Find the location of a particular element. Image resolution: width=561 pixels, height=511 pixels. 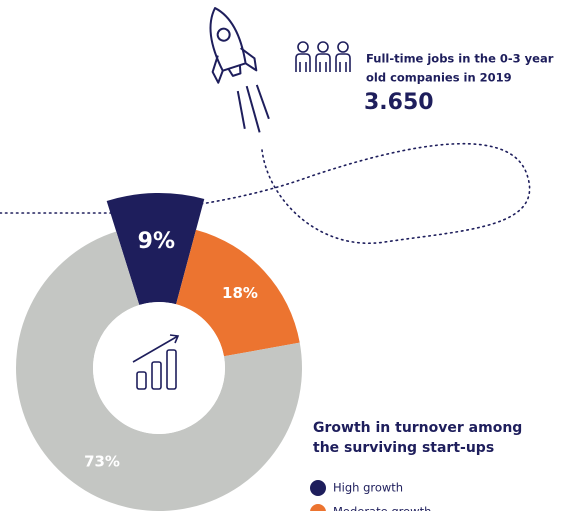

stat-label: old companies in 2019 is located at coordinates (439, 78).